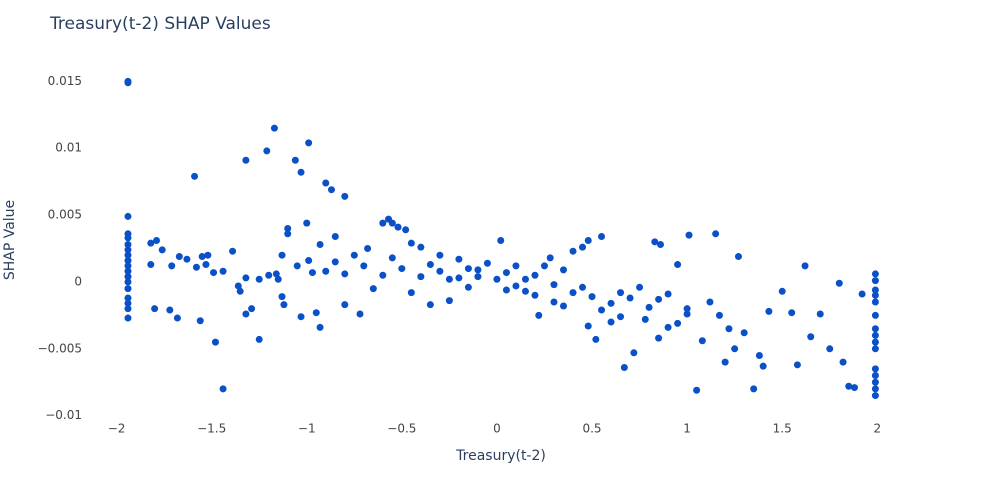 Image resolution: width=1000 pixels, height=500 pixels. Describe the element at coordinates (160, 24) in the screenshot. I see `chart-title: Treasury(t-2) SHAP Values` at that location.